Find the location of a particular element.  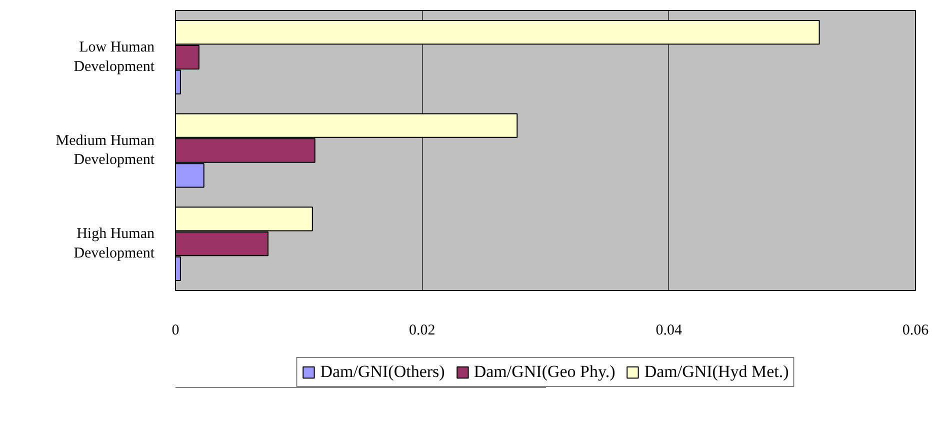

x-tick-label: 0.06 is located at coordinates (916, 330).